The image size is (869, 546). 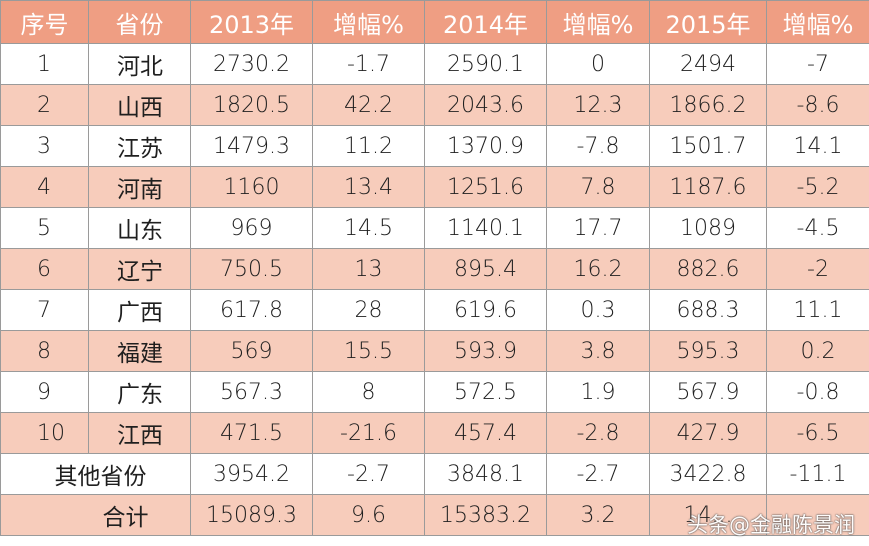 What do you see at coordinates (598, 269) in the screenshot?
I see `cell-growth-2014: 16.2` at bounding box center [598, 269].